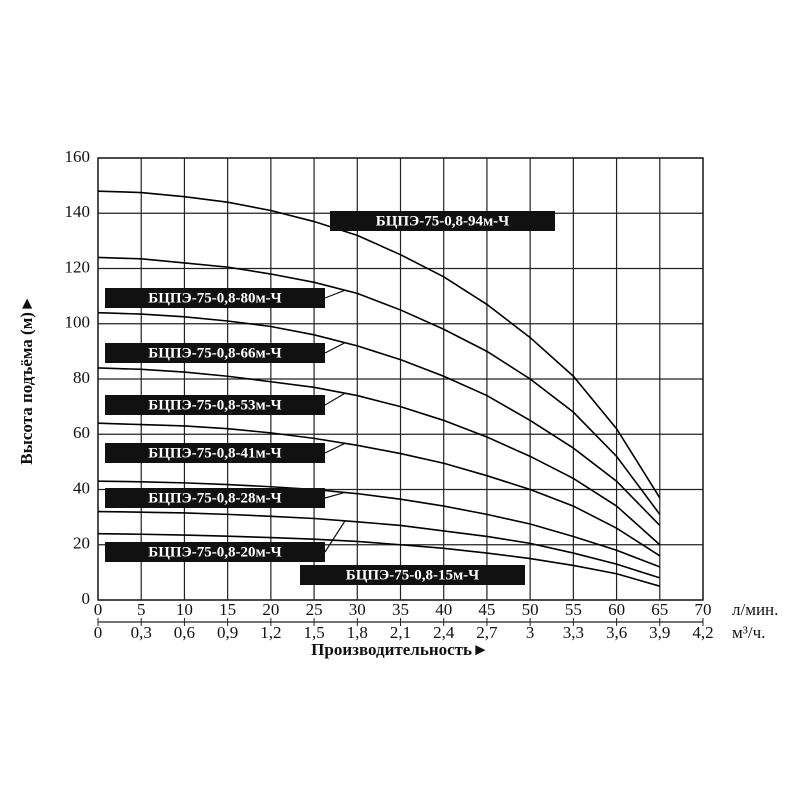  Describe the element at coordinates (573, 632) in the screenshot. I see `x2-tick-label: 3,3` at that location.